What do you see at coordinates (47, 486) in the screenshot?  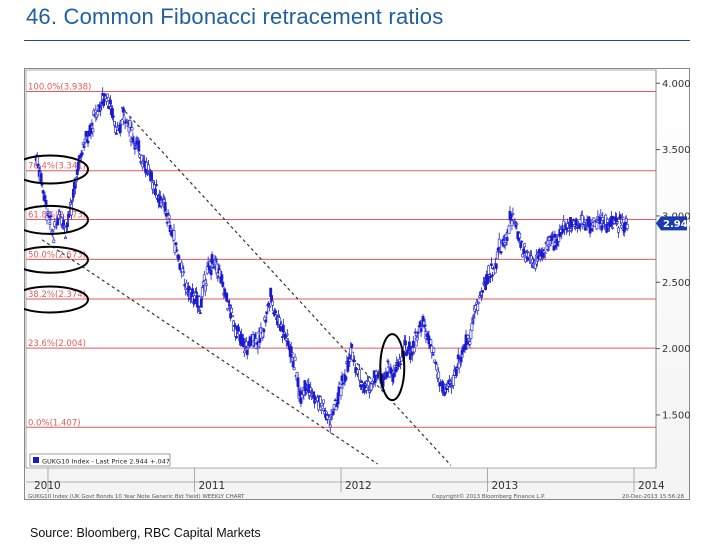 I see `x-tick-label-0: 2010` at bounding box center [47, 486].